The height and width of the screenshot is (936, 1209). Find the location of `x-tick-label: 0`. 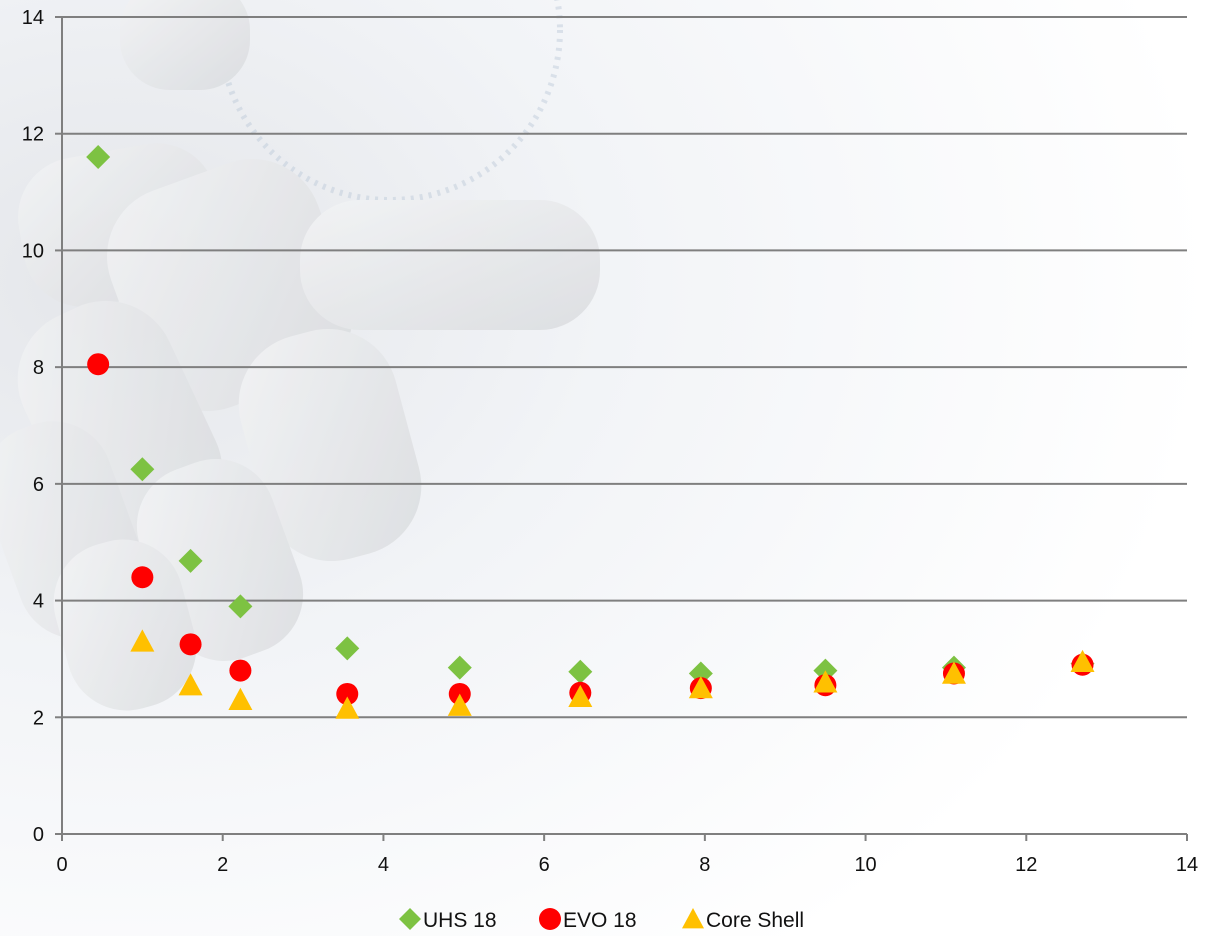

x-tick-label: 0 is located at coordinates (61, 865).